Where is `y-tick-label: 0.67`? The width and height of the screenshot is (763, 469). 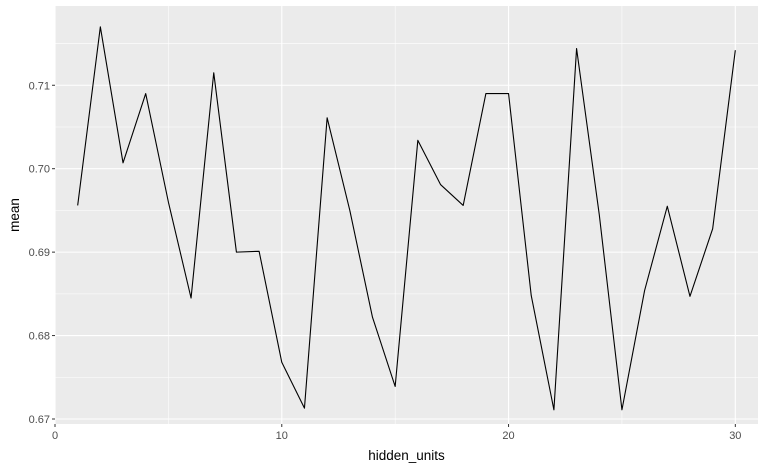 y-tick-label: 0.67 is located at coordinates (39, 420).